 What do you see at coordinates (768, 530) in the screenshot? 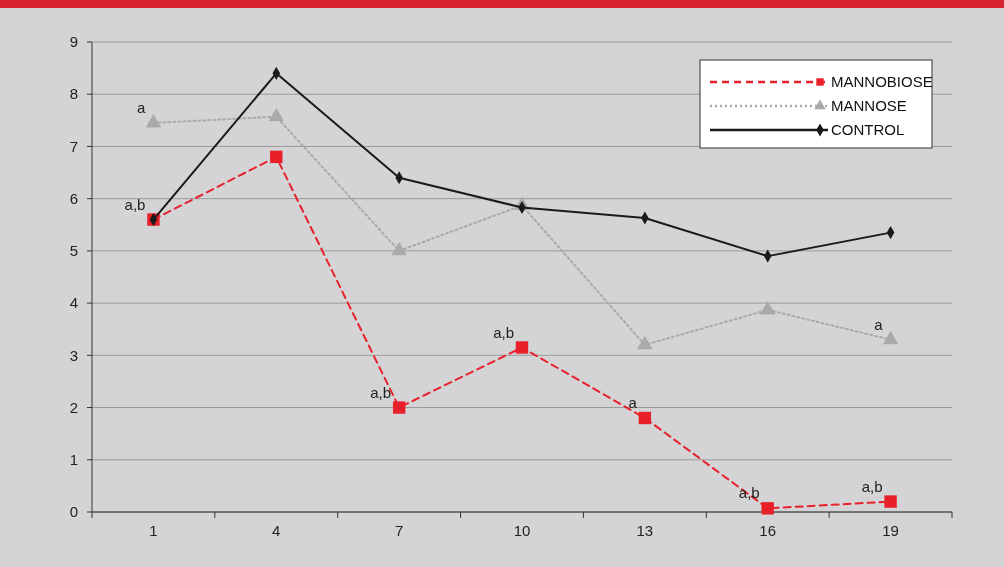
I see `x-tick-label: 16` at bounding box center [768, 530].